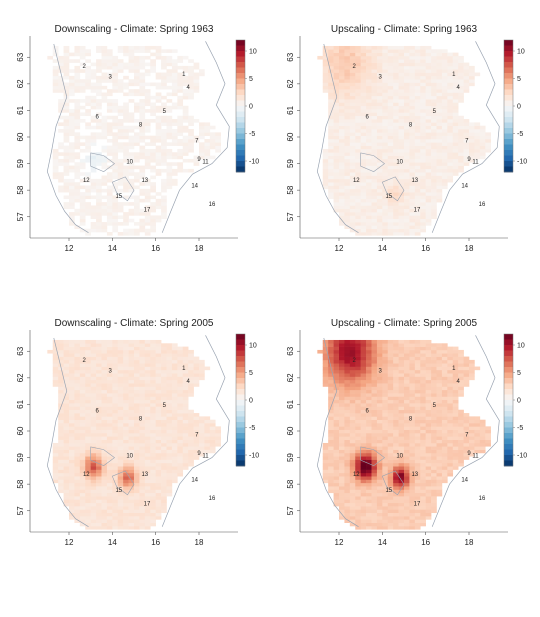 The height and width of the screenshot is (617, 540). What do you see at coordinates (290, 189) in the screenshot?
I see `y-tick-label: 58` at bounding box center [290, 189].